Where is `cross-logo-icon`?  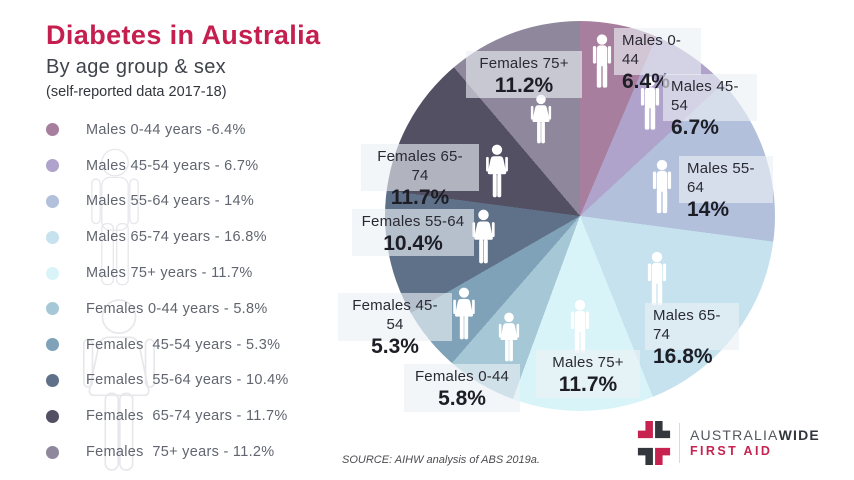
cross-logo-icon is located at coordinates (654, 443).